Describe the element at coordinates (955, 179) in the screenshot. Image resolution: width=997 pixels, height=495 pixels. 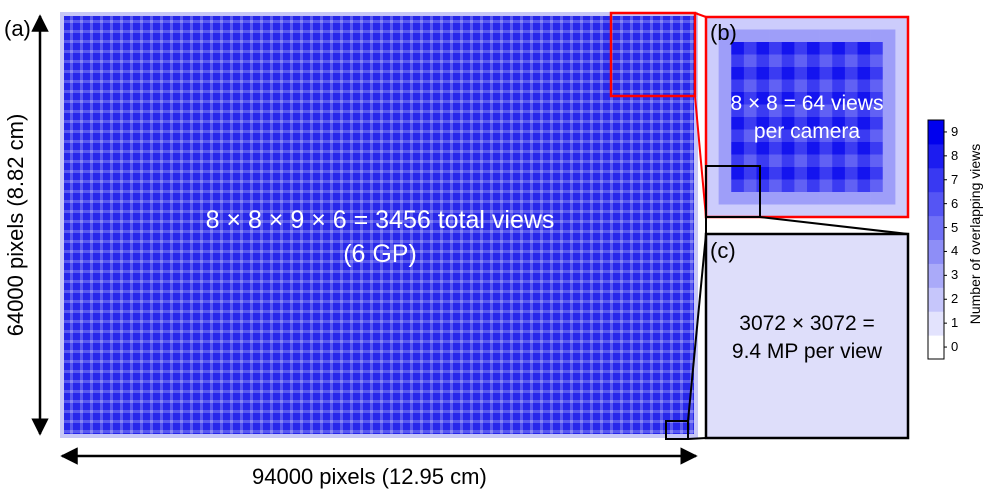
I see `colorbar-tick-label: 7` at that location.